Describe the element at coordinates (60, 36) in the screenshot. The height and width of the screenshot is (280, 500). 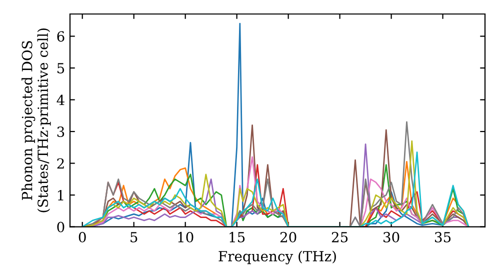
I see `y-tick-label: 6` at that location.